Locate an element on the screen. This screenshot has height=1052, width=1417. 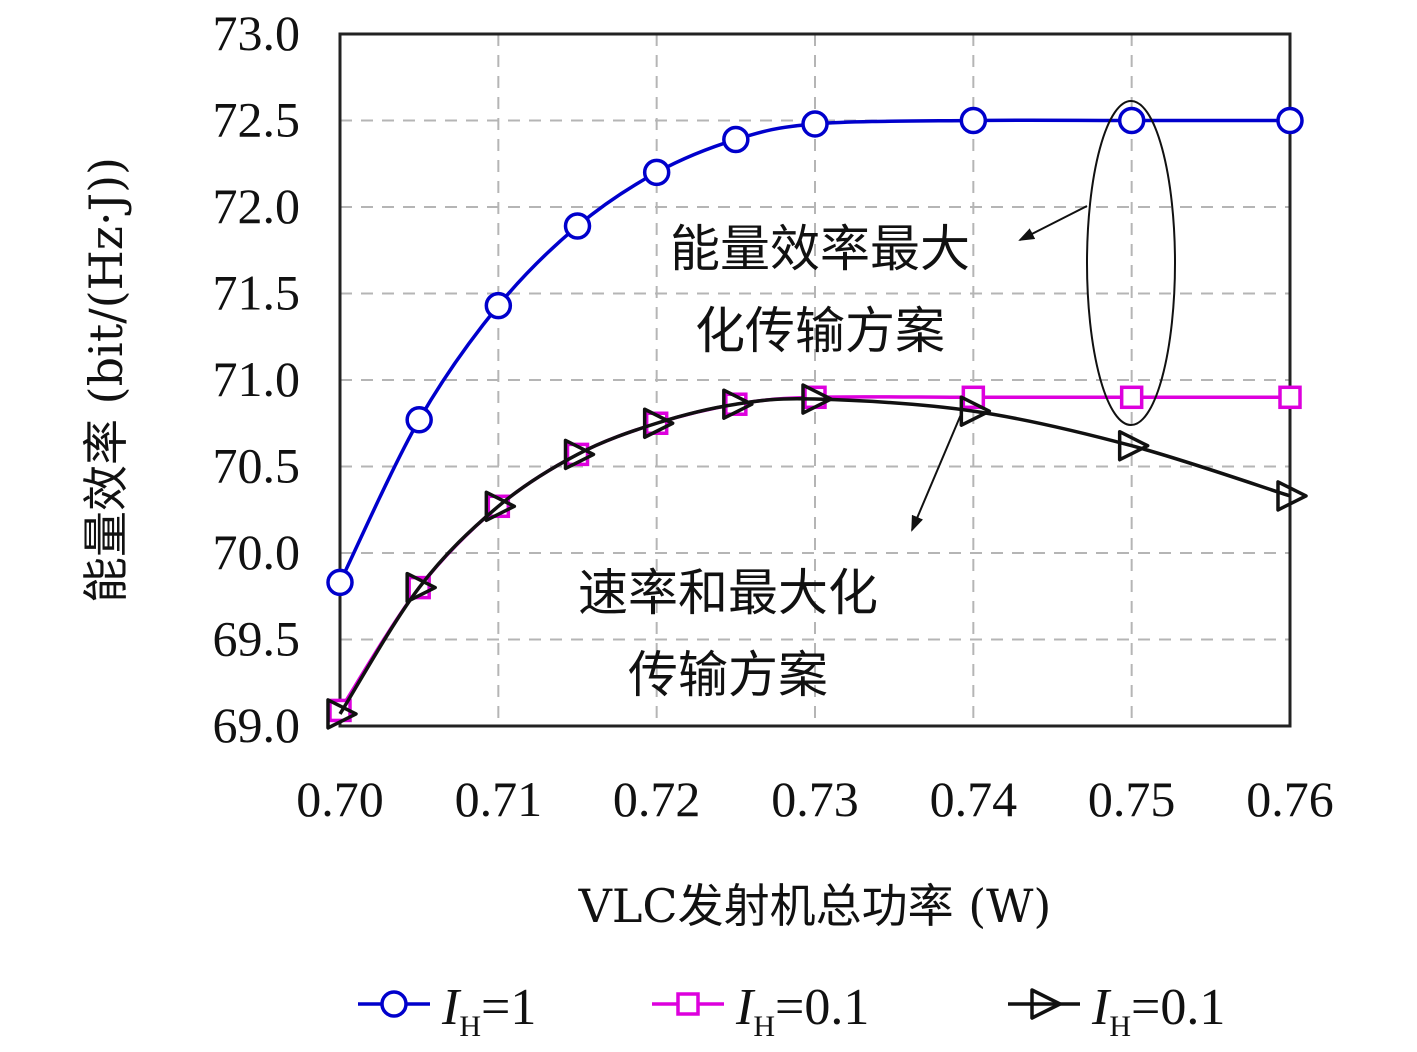
y-tick-label: 71.5 is located at coordinates (257, 293).